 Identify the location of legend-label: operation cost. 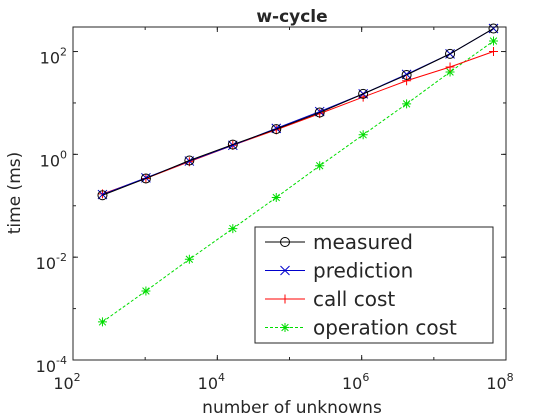
(385, 328).